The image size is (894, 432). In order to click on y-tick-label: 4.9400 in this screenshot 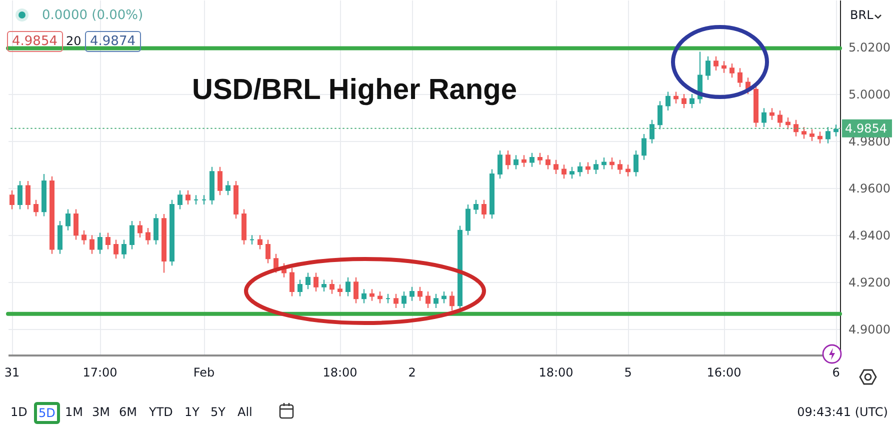, I will do `click(869, 235)`.